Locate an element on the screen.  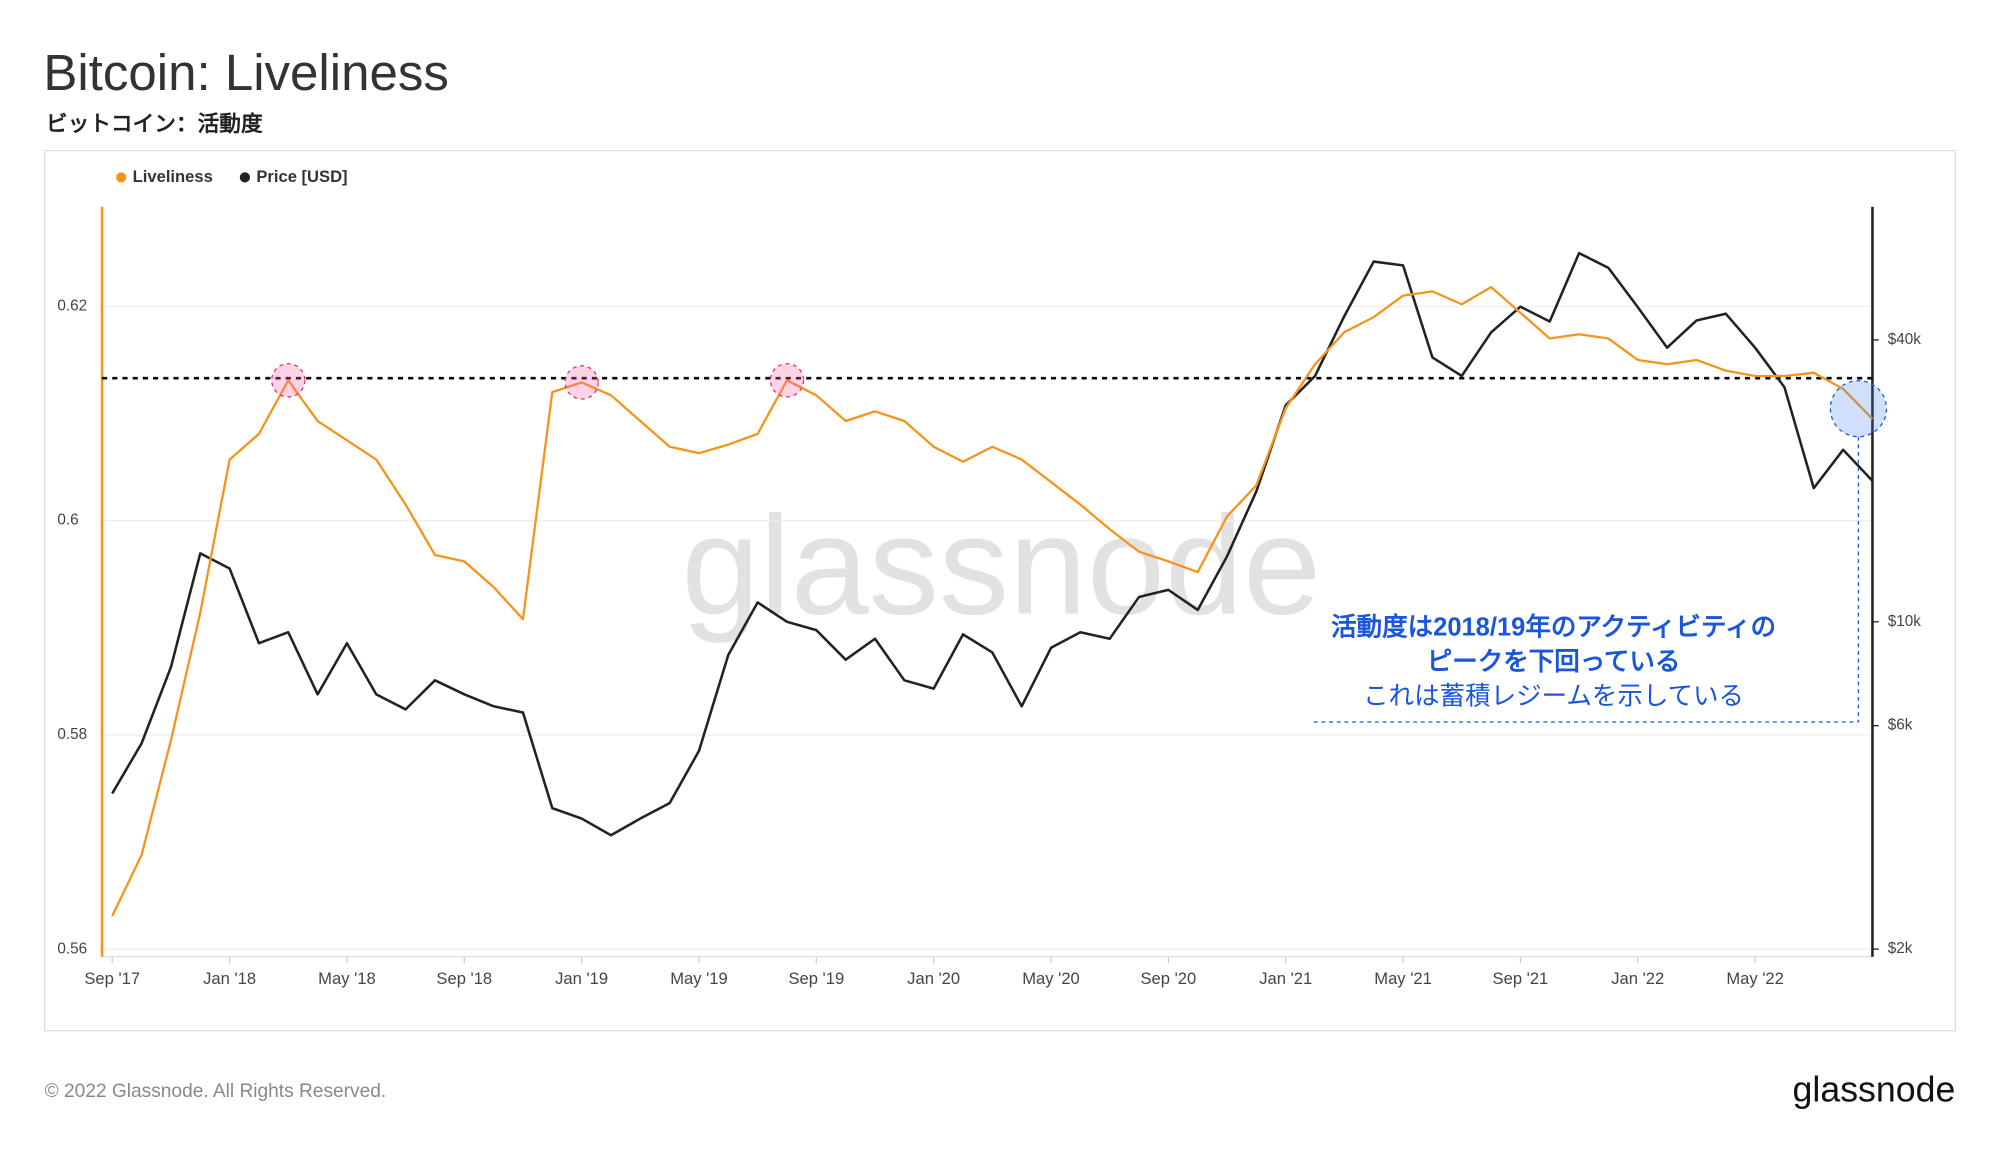
y-tick-label: 0.58 is located at coordinates (72, 734).